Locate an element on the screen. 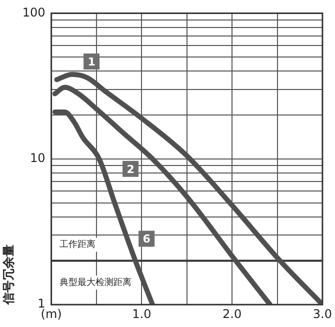 The height and width of the screenshot is (327, 335). x-tick-label: 2.0 is located at coordinates (232, 313).